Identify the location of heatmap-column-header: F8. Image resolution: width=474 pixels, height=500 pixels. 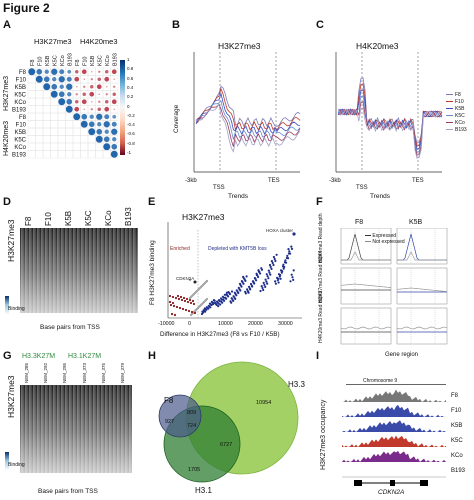
(28, 221).